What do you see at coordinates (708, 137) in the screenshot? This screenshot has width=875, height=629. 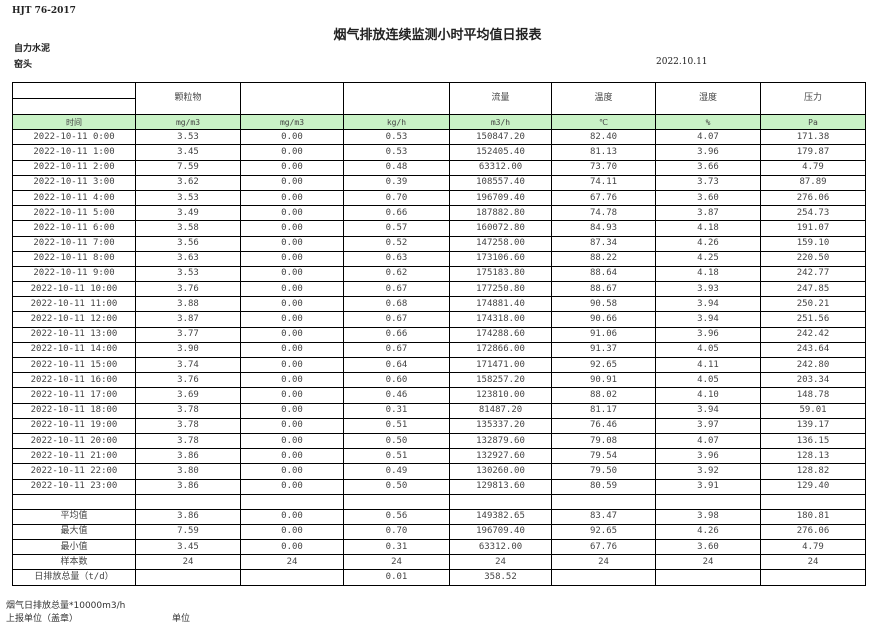 I see `cell: 4.07` at bounding box center [708, 137].